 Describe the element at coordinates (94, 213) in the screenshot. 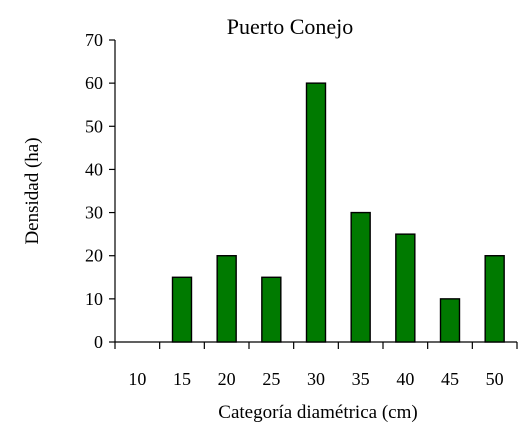

I see `y-tick-label: 30` at that location.